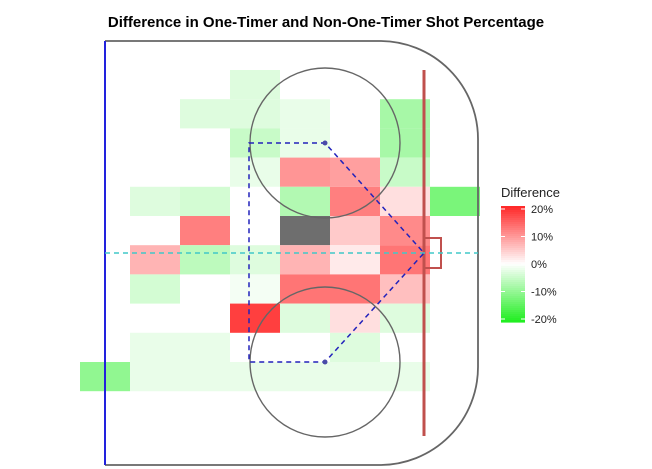 Image resolution: width=652 pixels, height=469 pixels. I want to click on legend-tick-label: 10%, so click(542, 238).